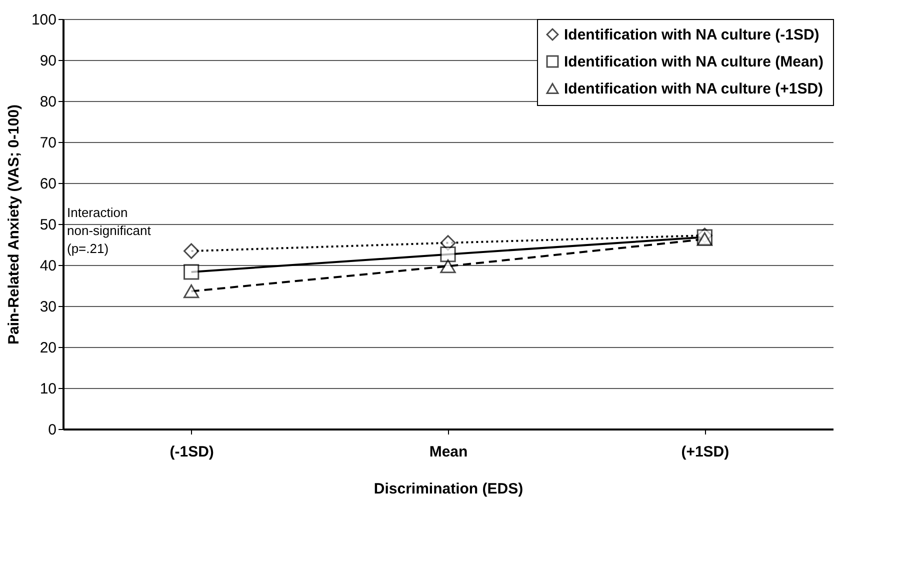 The image size is (898, 580). What do you see at coordinates (48, 266) in the screenshot?
I see `y-tick-label: 40` at bounding box center [48, 266].